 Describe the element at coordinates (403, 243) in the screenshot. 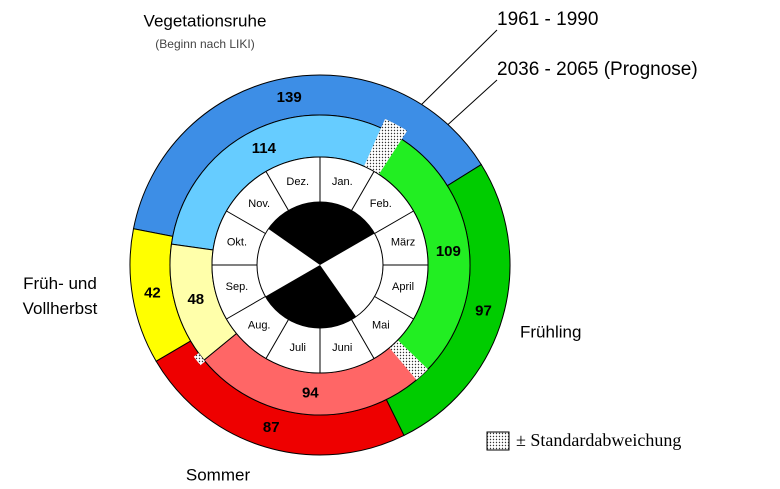

I see `month-label: März` at that location.